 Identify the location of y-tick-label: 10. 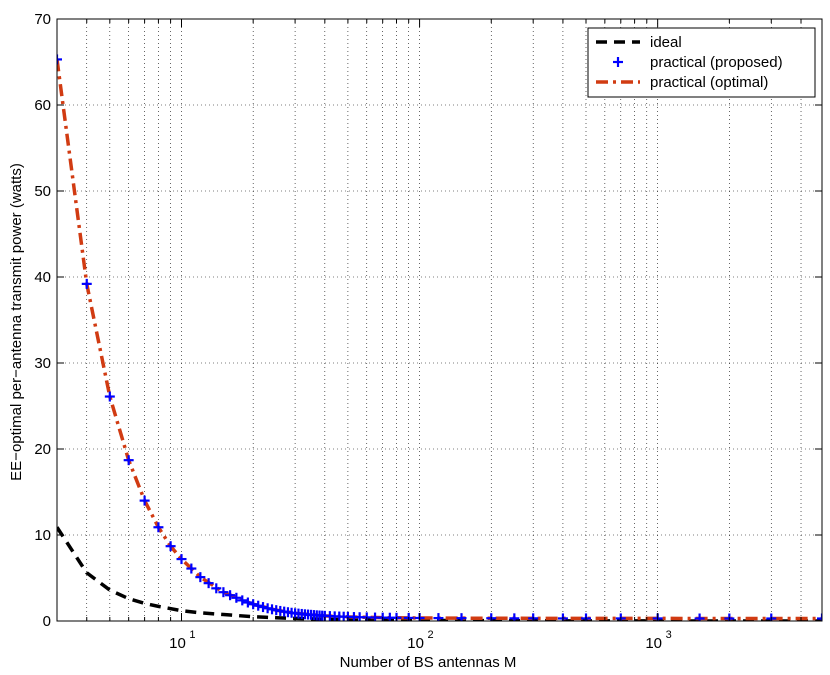
(42, 535).